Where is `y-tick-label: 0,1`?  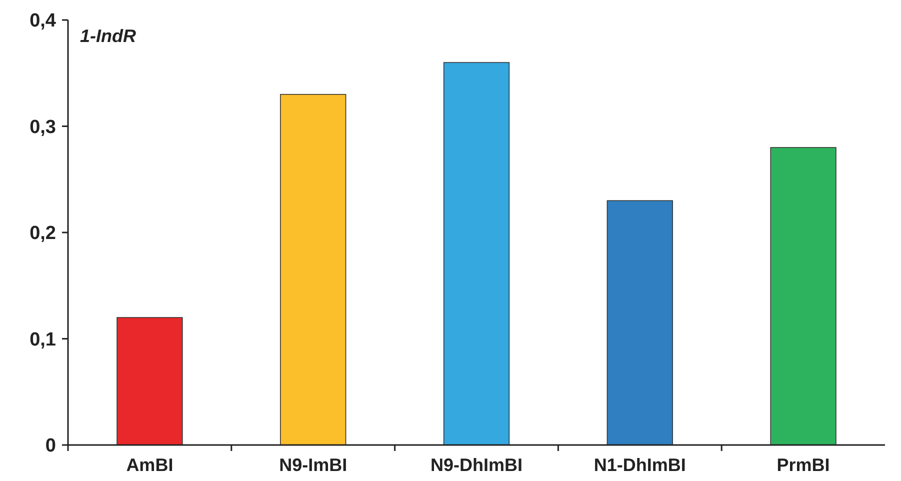
y-tick-label: 0,1 is located at coordinates (43, 339).